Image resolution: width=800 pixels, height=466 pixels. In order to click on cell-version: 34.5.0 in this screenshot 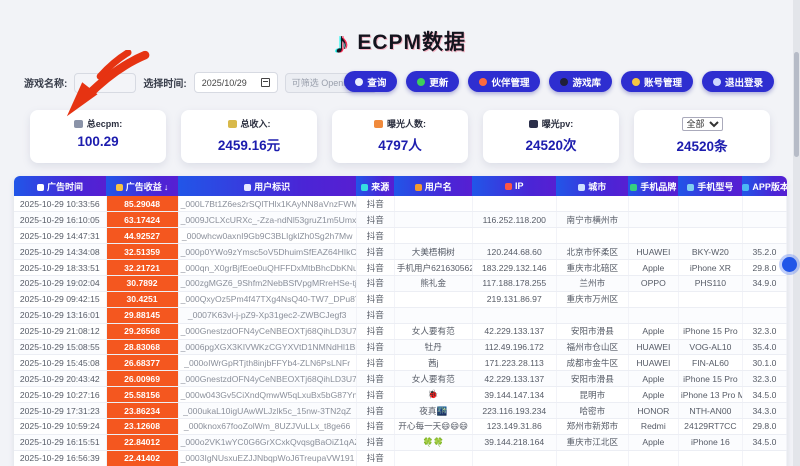, I will do `click(764, 395)`.